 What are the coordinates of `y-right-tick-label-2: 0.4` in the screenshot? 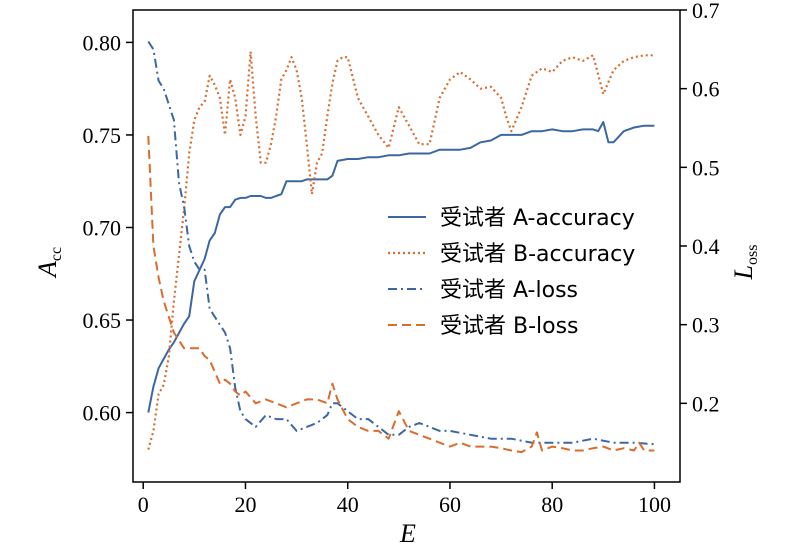 It's located at (706, 246).